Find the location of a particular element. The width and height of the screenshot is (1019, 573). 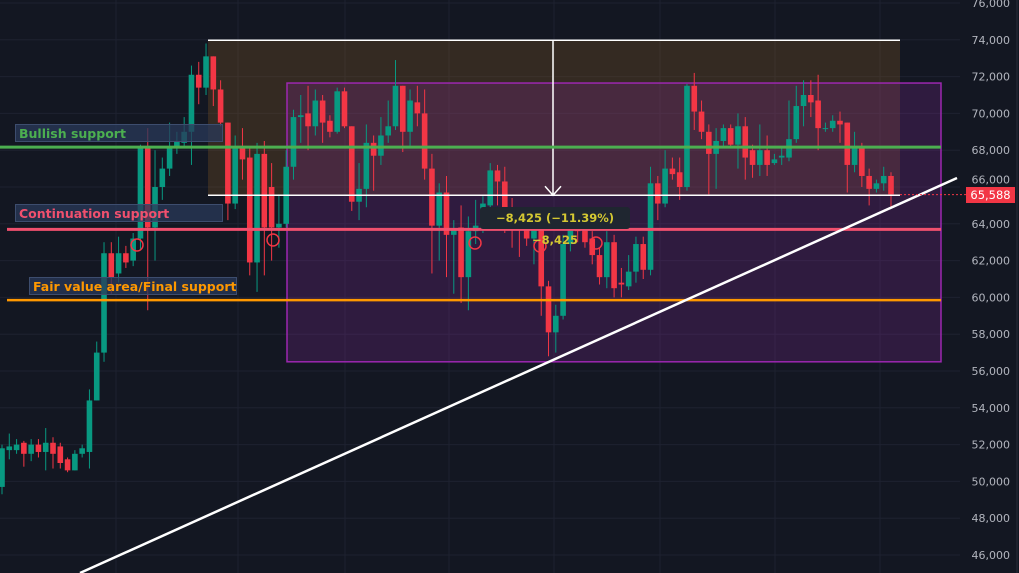

y-tick-label: 76,000 is located at coordinates (991, 5).